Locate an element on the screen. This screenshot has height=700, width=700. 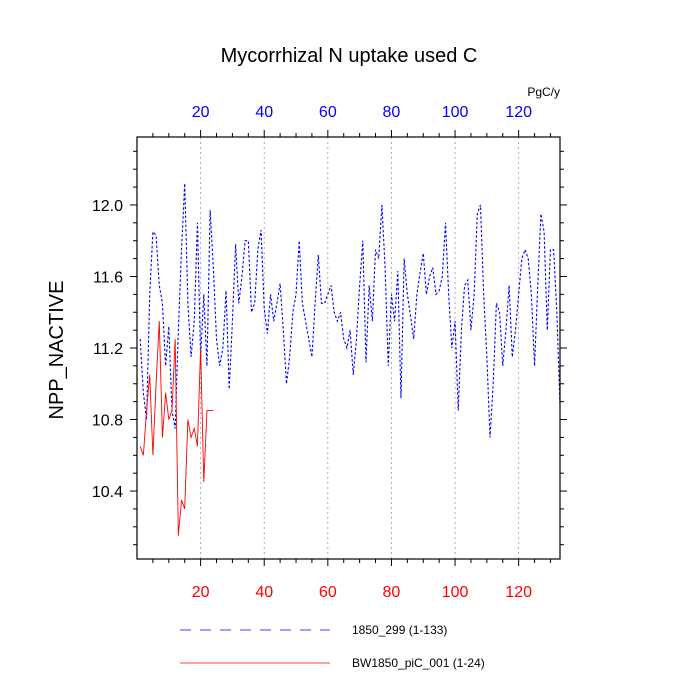
x-tick-label-top-120: 120 is located at coordinates (518, 112).